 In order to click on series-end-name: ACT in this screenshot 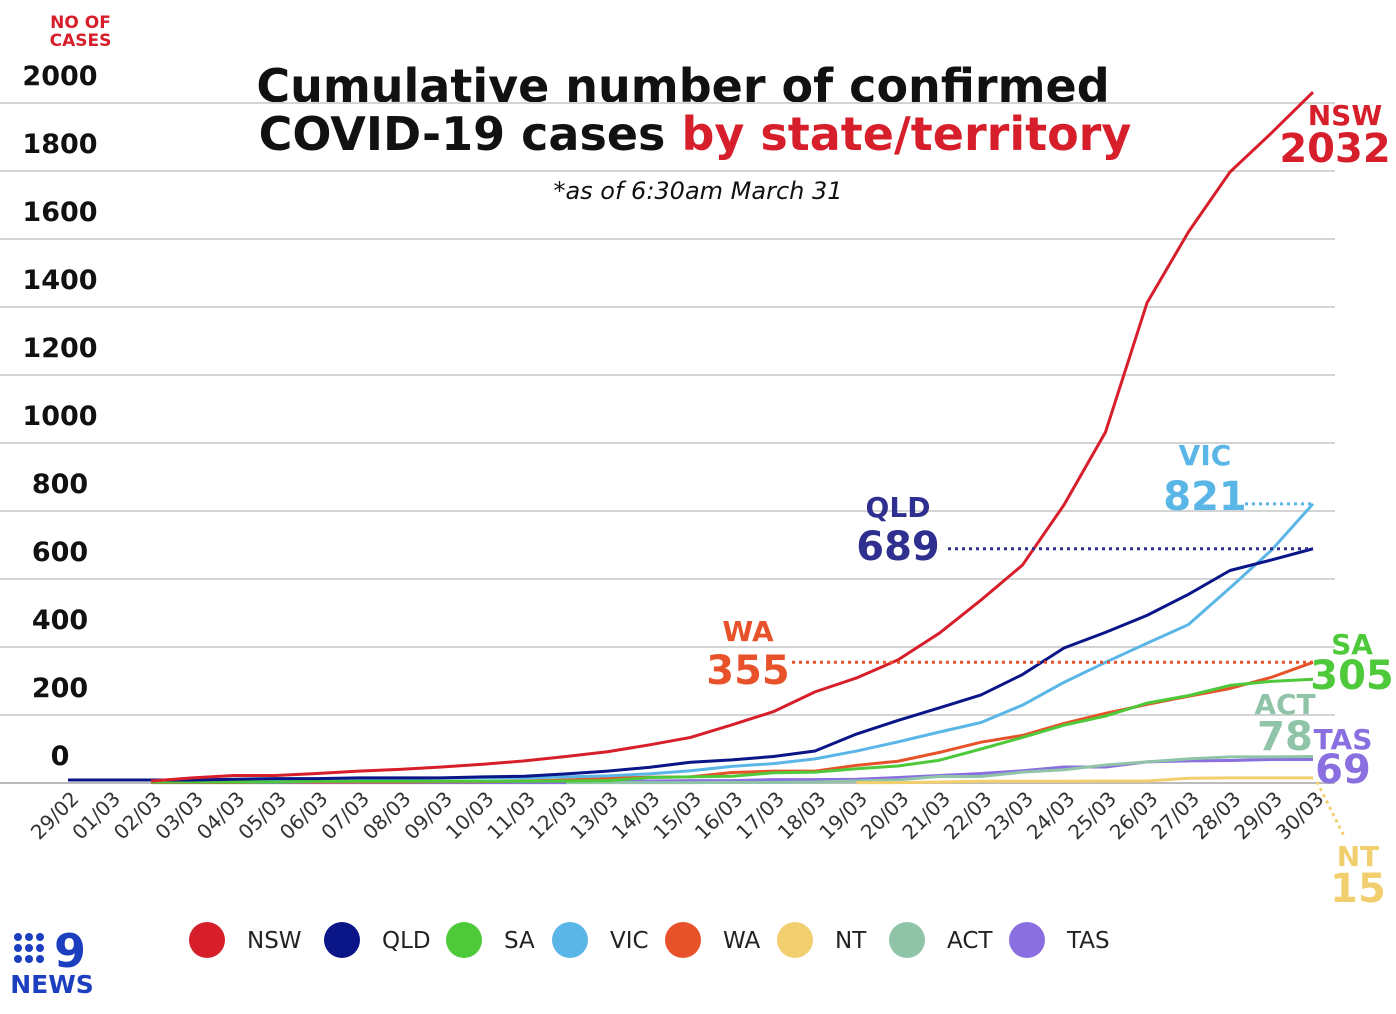, I will do `click(1284, 704)`.